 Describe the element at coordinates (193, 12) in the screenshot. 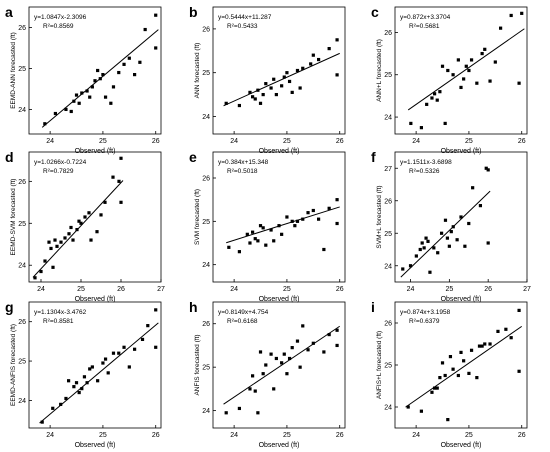

I see `panel-letter: b` at that location.